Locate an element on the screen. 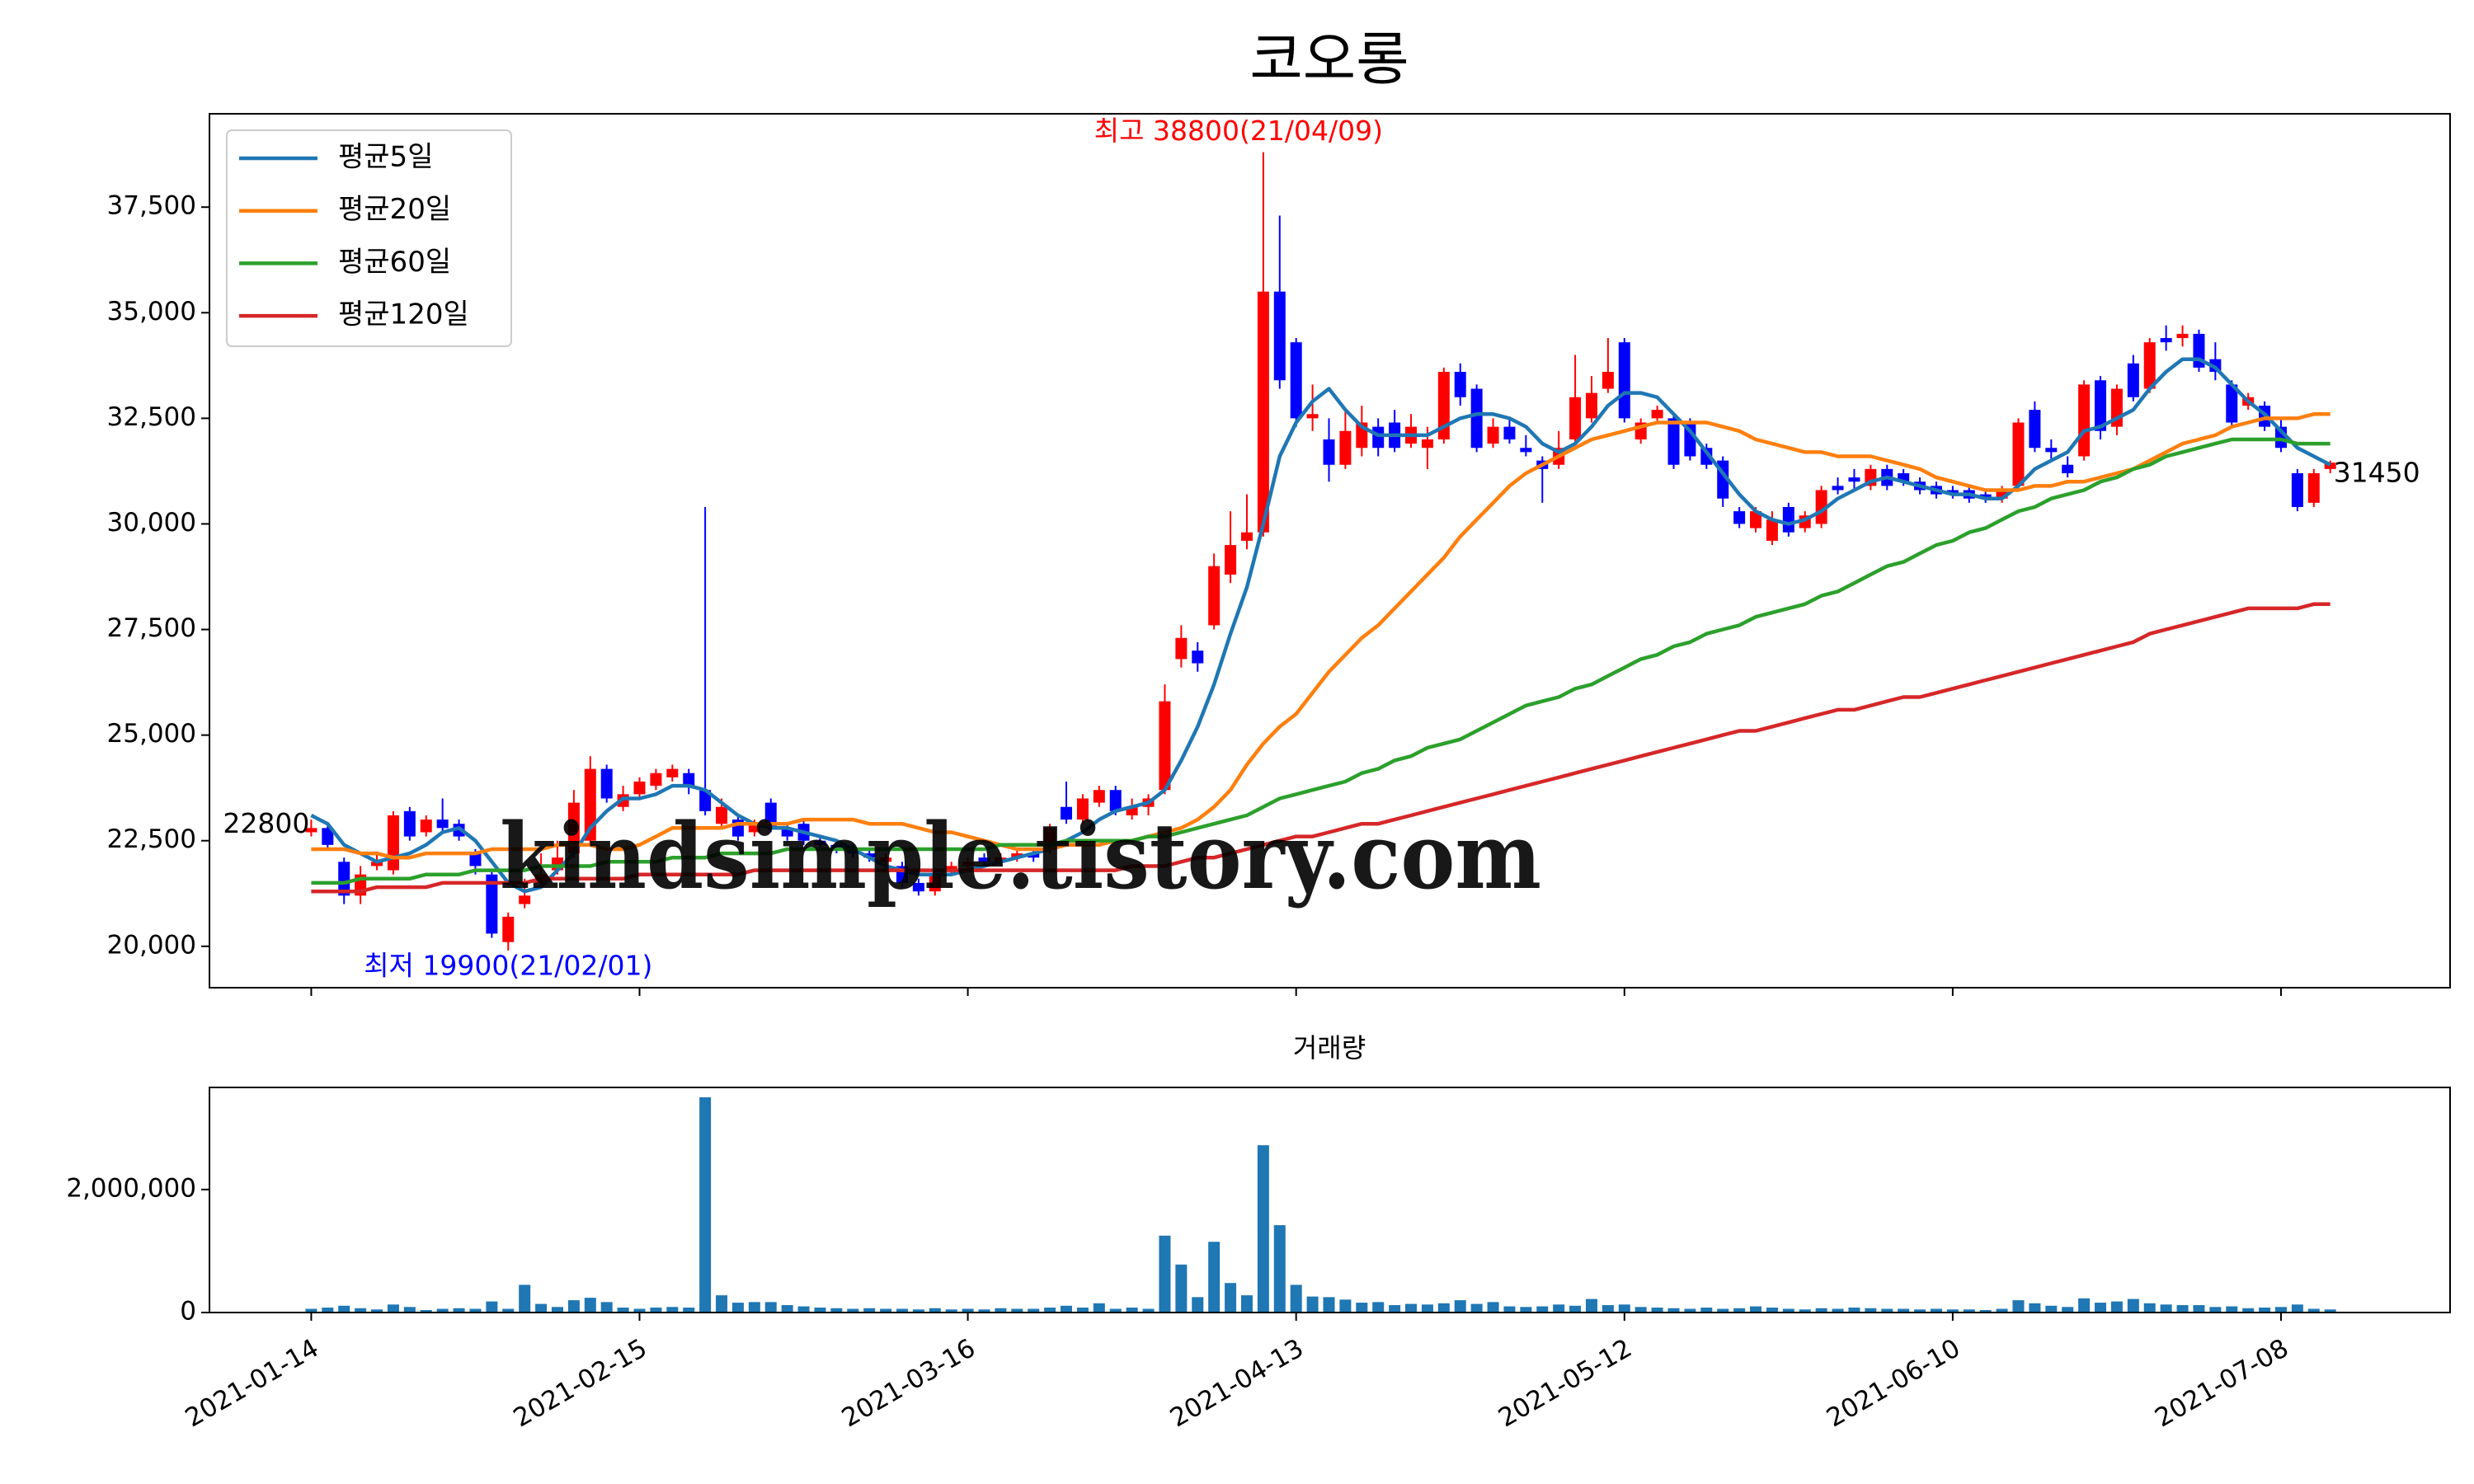 This screenshot has width=2474, height=1484. y-tick-label: 35,000 is located at coordinates (151, 311).